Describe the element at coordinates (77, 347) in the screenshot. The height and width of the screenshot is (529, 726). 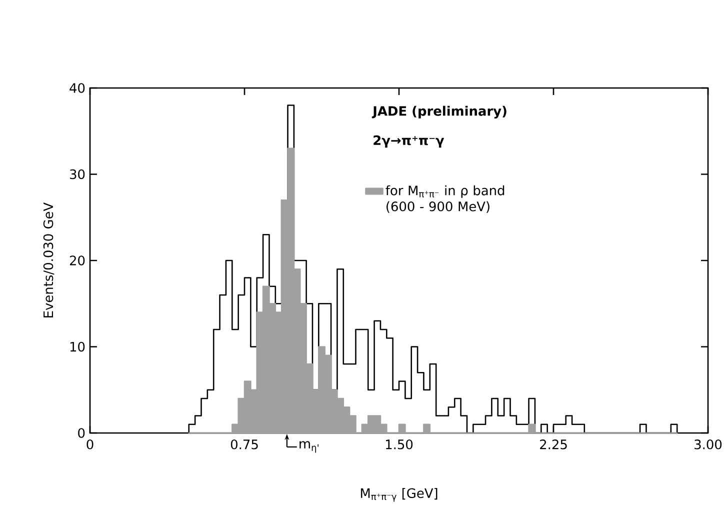
I see `y-tick-label: 10` at that location.